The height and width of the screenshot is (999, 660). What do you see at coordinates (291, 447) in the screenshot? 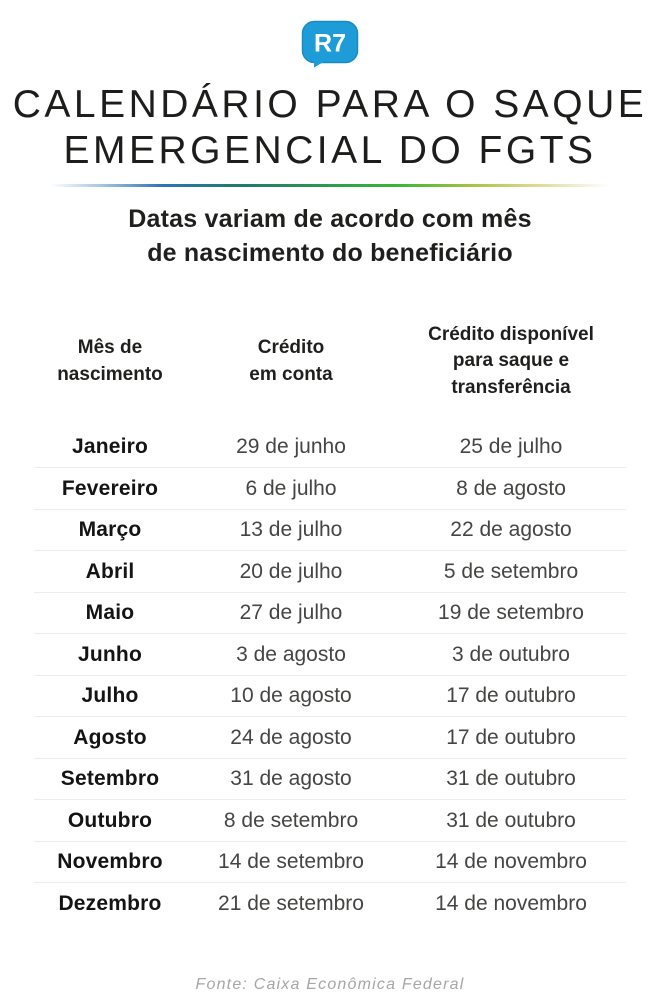
I see `credit-date-cell: 29 de junho` at bounding box center [291, 447].